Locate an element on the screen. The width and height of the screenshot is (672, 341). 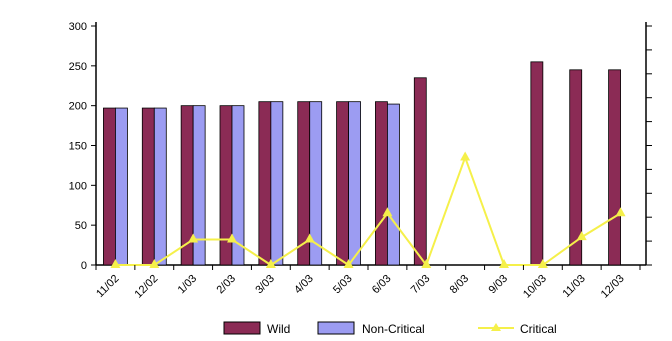
x-tick-label: 5/03 is located at coordinates (343, 285).